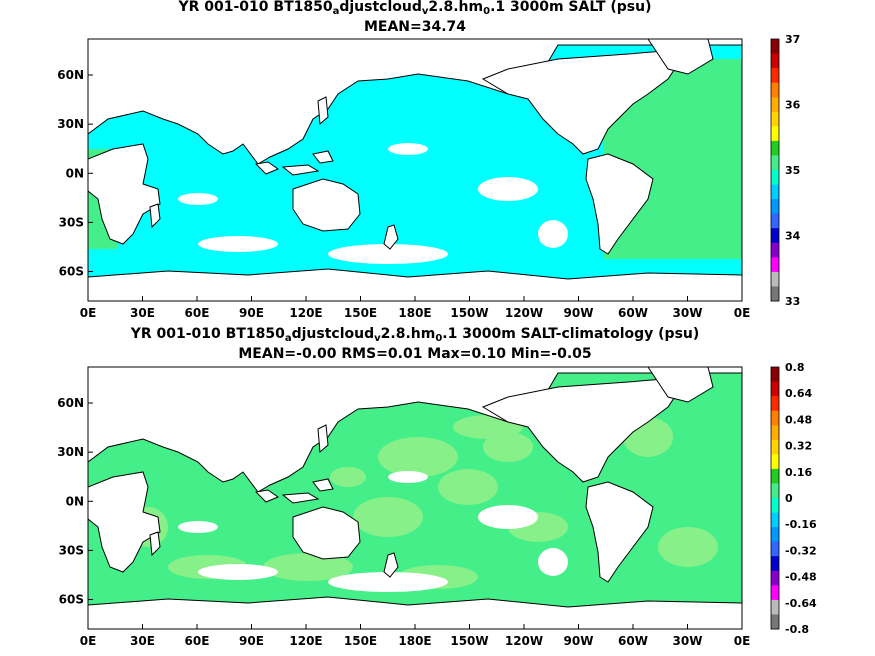 Image resolution: width=875 pixels, height=656 pixels. What do you see at coordinates (789, 498) in the screenshot?
I see `colorbar-label: 0` at bounding box center [789, 498].